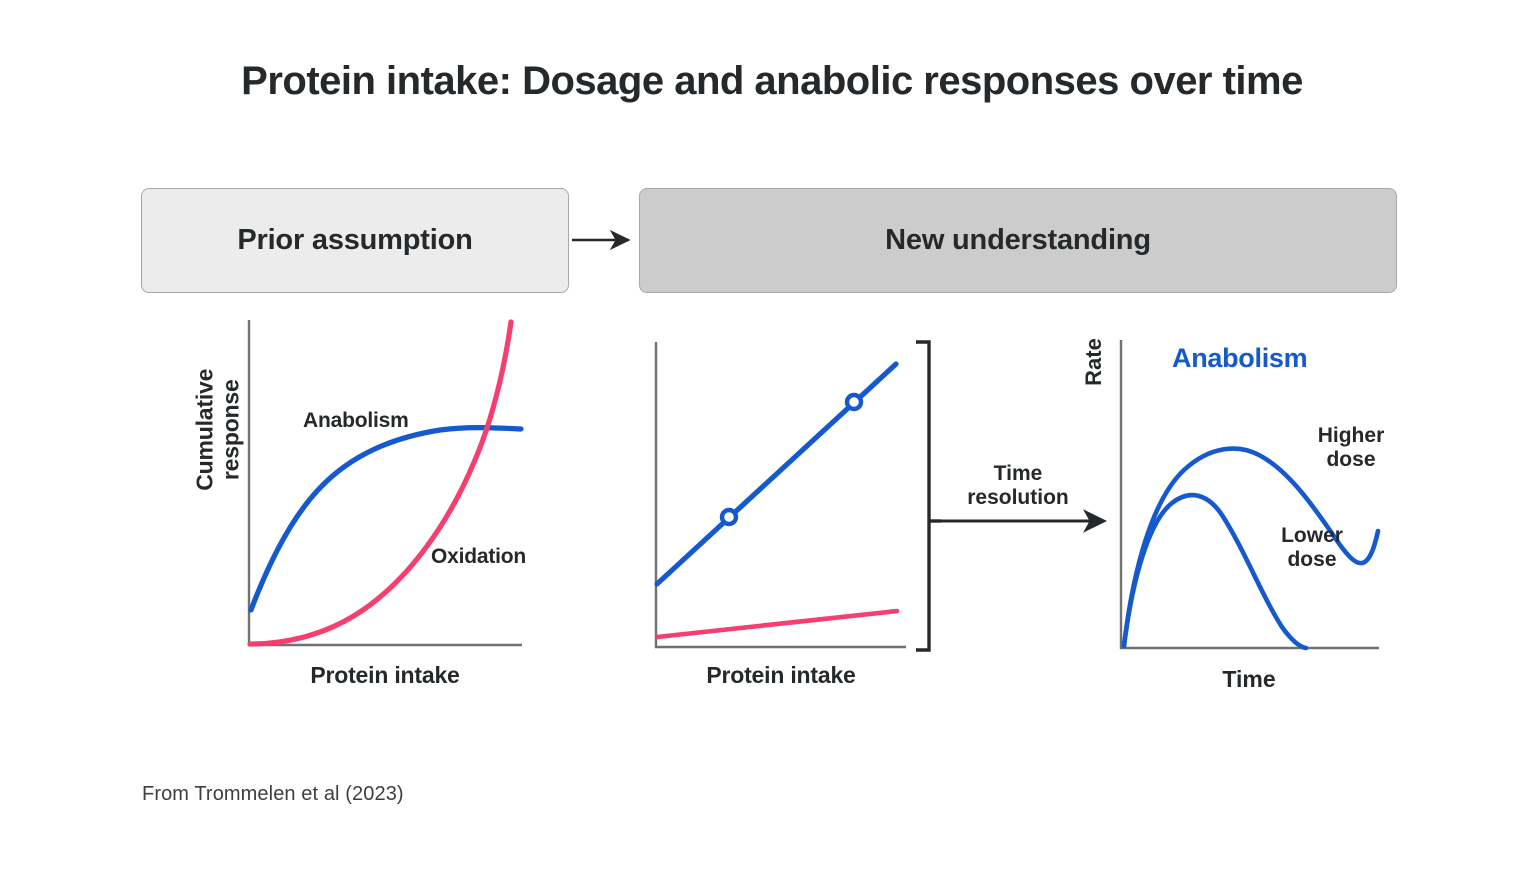 The height and width of the screenshot is (883, 1536). Describe the element at coordinates (1312, 535) in the screenshot. I see `chart3-annotation-lower-dose-line1: Lower` at that location.